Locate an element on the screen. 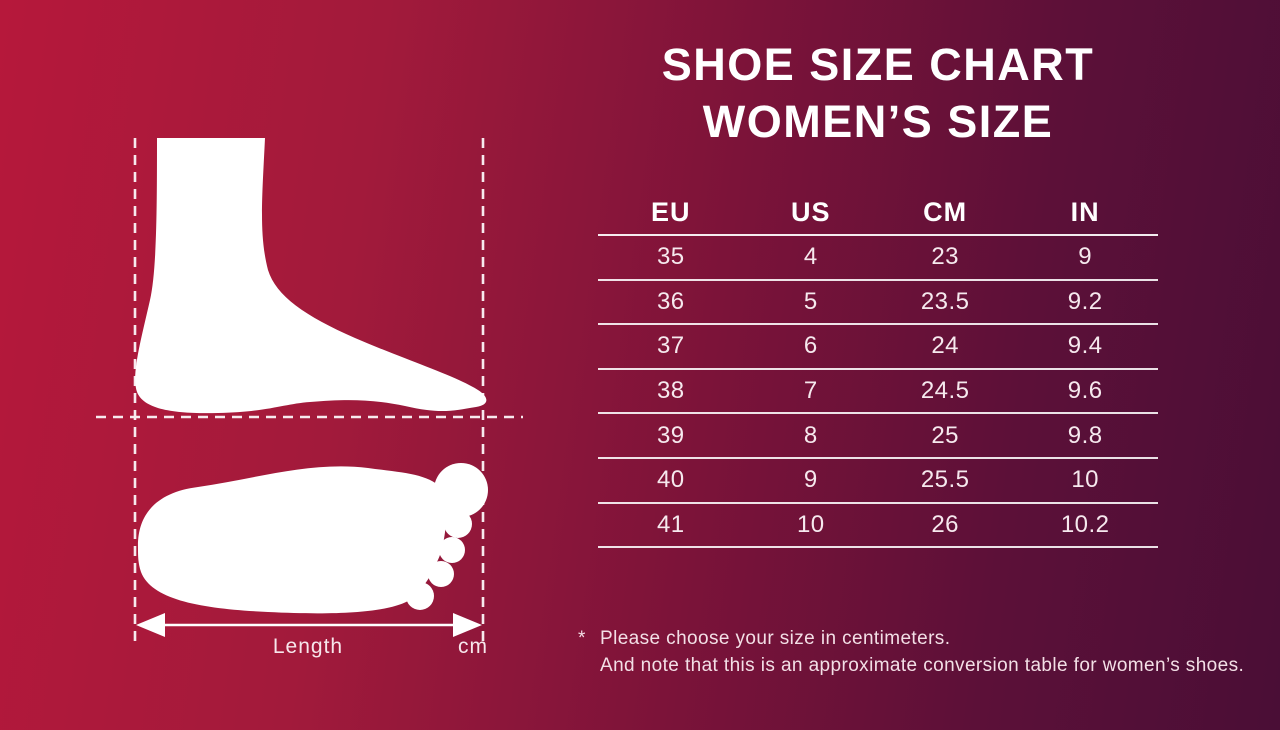 The height and width of the screenshot is (730, 1280). table-header-row: EU US CM IN is located at coordinates (878, 213).